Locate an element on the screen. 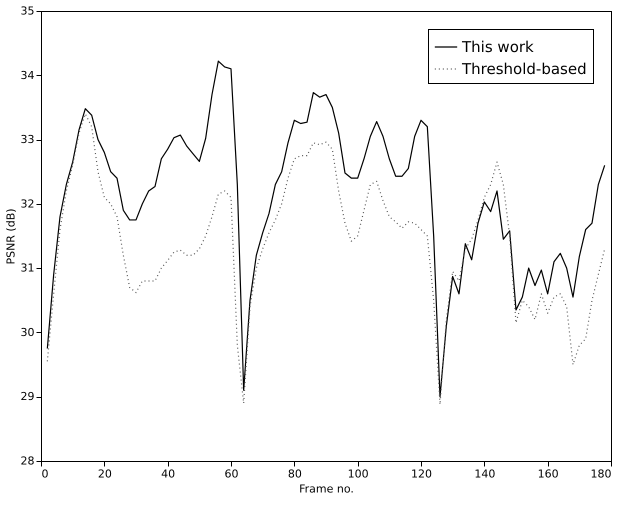 The height and width of the screenshot is (506, 638). y-axis-title: PSNR (dB) is located at coordinates (11, 236).